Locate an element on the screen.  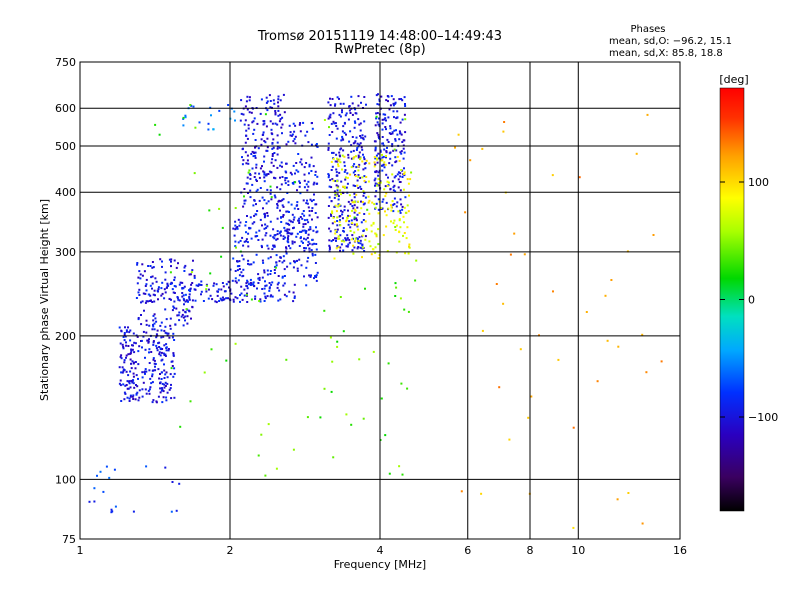
colorbar-tick-label: −100 is located at coordinates (763, 417).